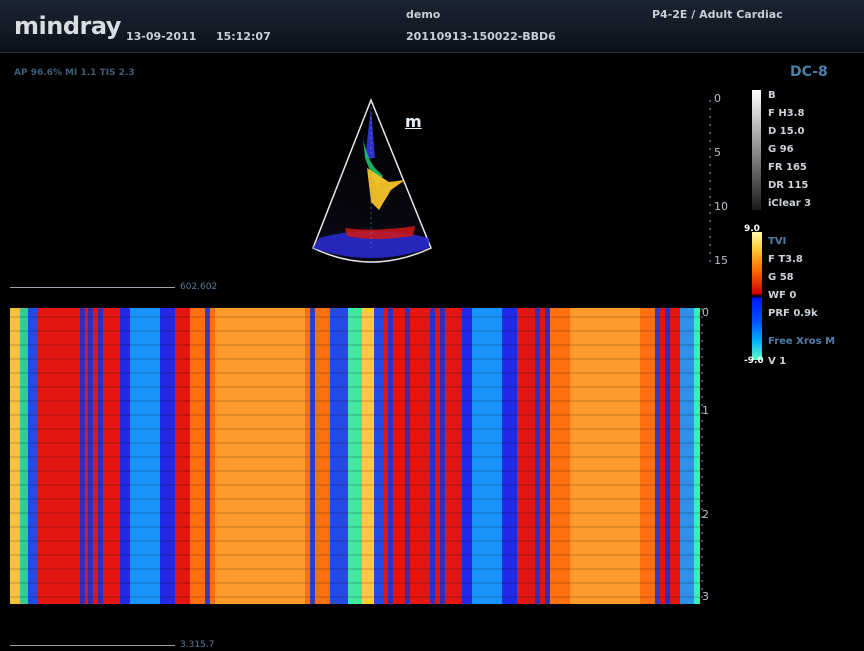  I want to click on timeline-top, so click(92, 287).